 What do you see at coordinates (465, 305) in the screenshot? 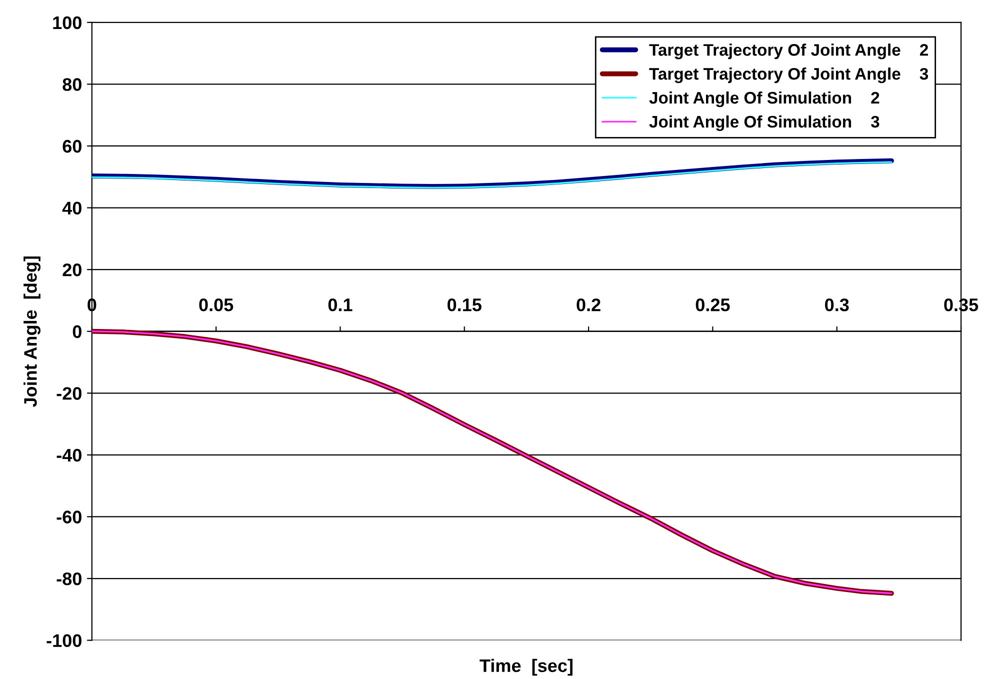
I see `x-tick-label: 0.15` at bounding box center [465, 305].